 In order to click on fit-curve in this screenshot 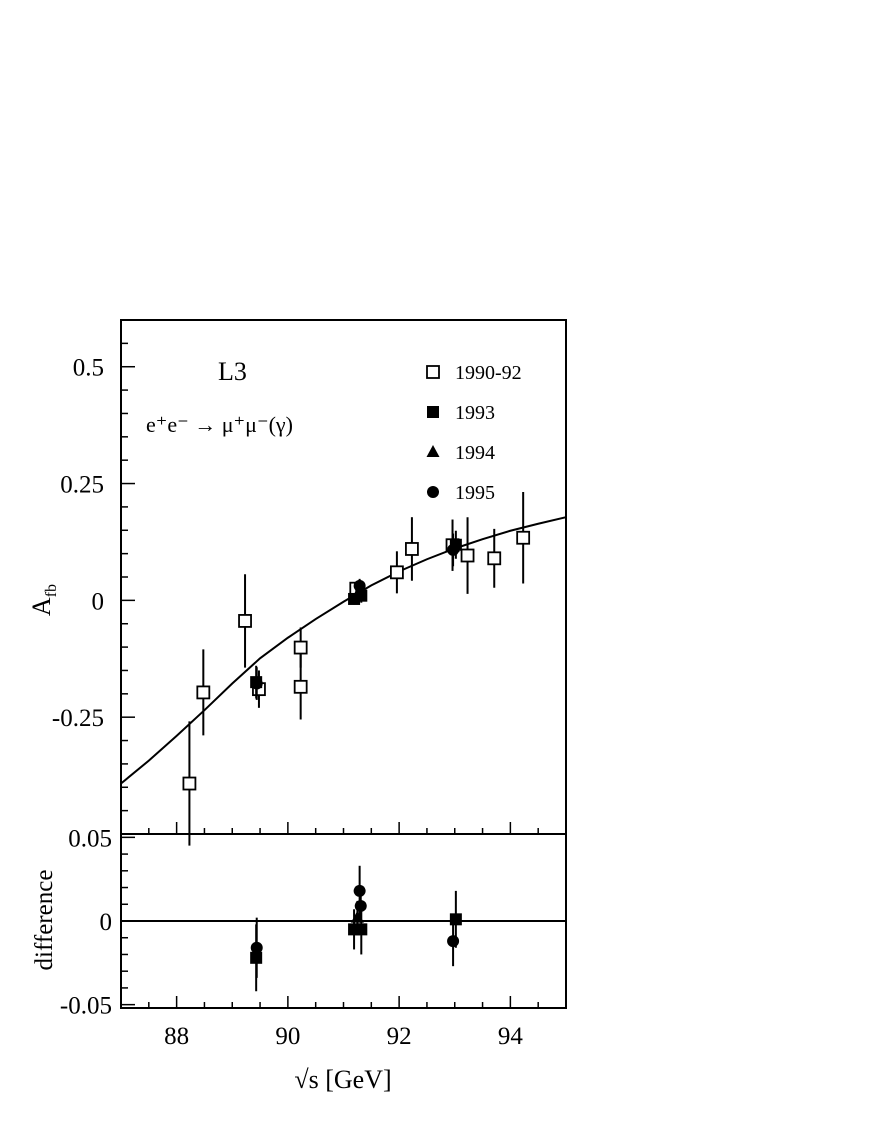, I will do `click(343, 650)`.